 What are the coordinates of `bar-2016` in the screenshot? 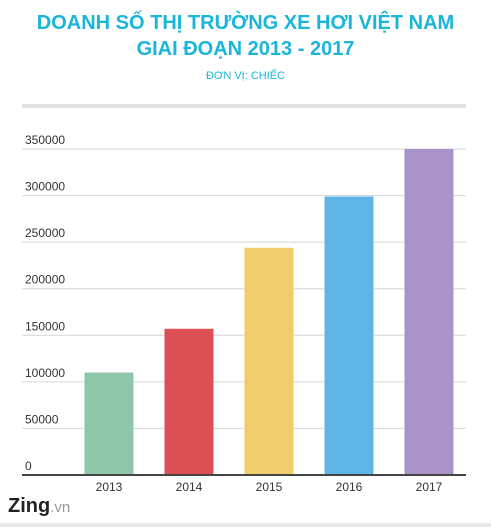 It's located at (349, 335).